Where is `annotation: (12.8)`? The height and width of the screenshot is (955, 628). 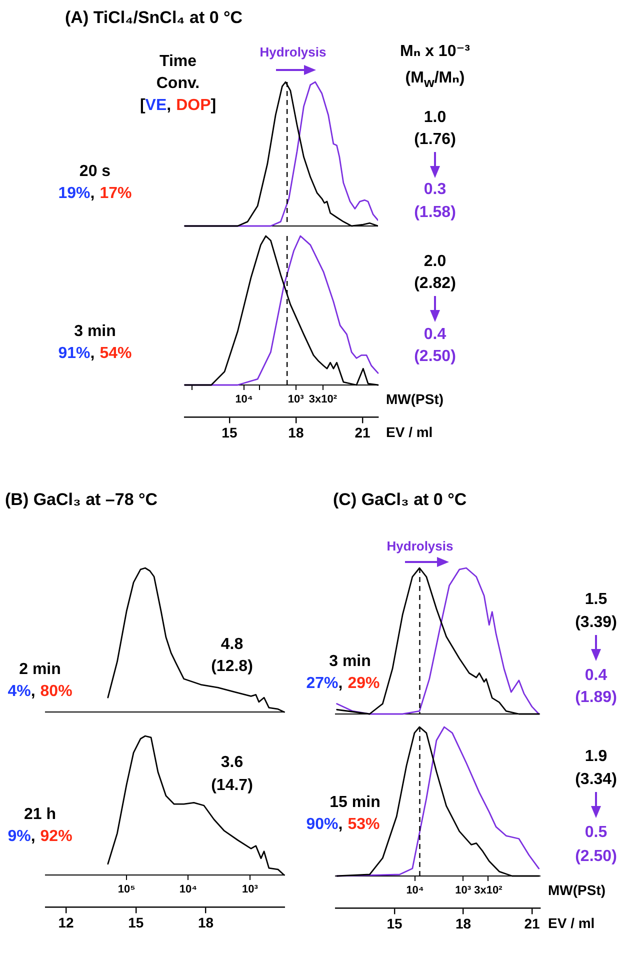 annotation: (12.8) is located at coordinates (232, 666).